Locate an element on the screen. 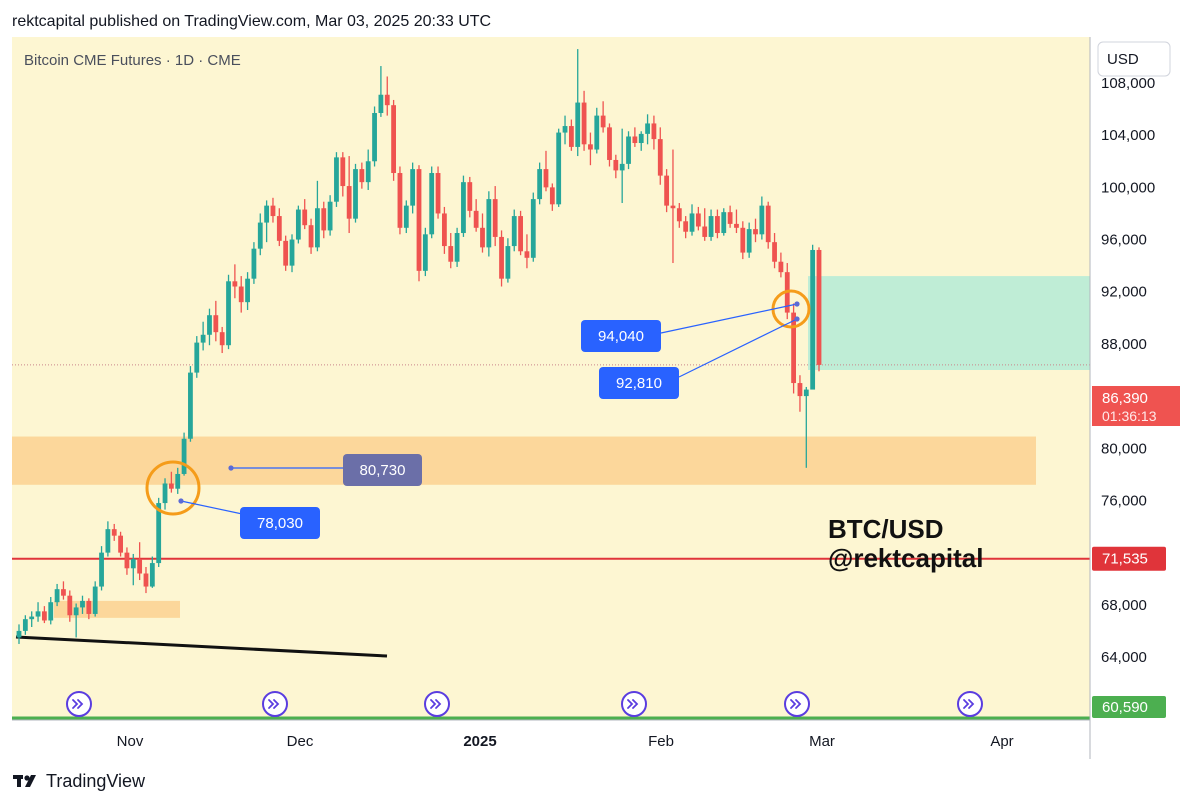 Image resolution: width=1200 pixels, height=804 pixels. callout-box is located at coordinates (639, 383).